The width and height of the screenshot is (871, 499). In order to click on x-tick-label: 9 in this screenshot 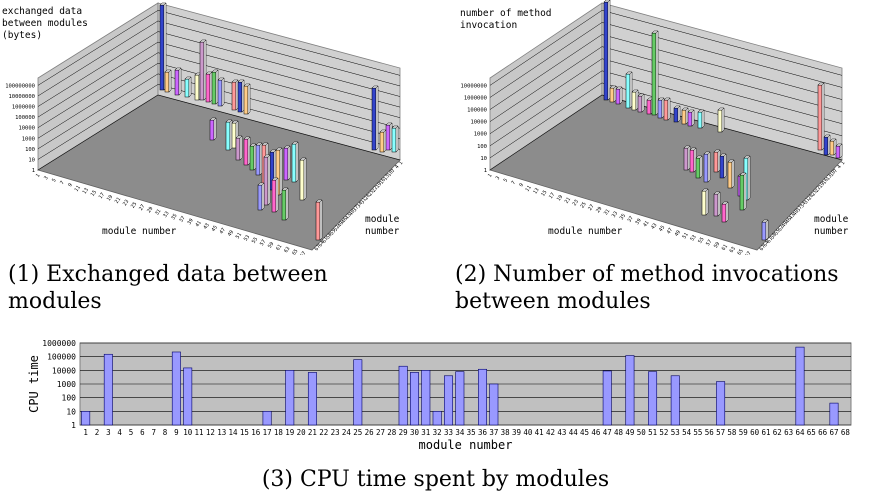, I will do `click(176, 432)`.